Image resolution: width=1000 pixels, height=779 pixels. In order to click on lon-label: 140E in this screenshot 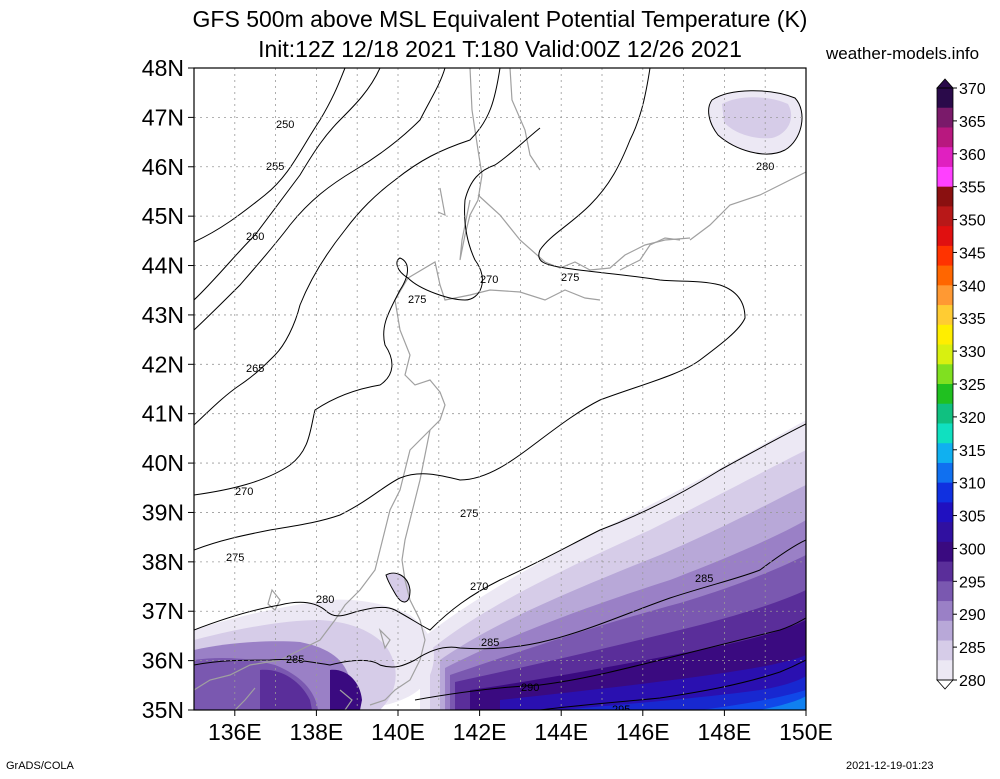, I will do `click(398, 732)`.